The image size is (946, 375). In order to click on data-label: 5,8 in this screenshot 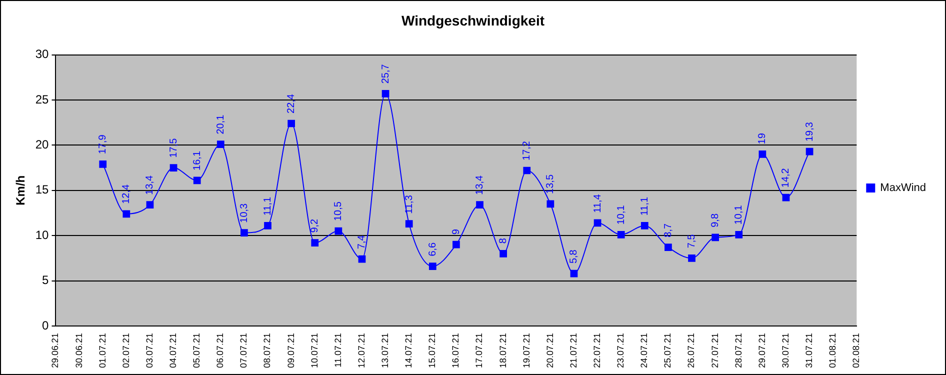, I will do `click(574, 256)`.